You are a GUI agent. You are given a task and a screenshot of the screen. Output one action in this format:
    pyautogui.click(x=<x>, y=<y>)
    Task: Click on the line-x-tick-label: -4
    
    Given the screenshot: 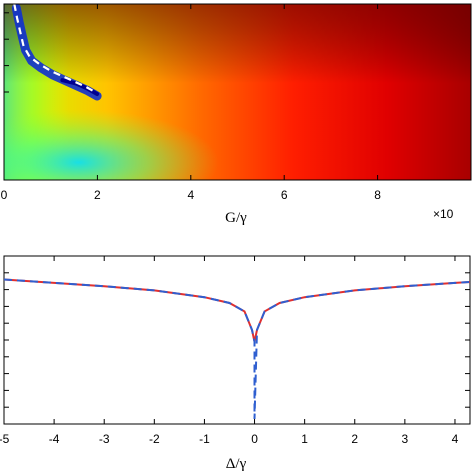 What is the action you would take?
    pyautogui.click(x=54, y=439)
    